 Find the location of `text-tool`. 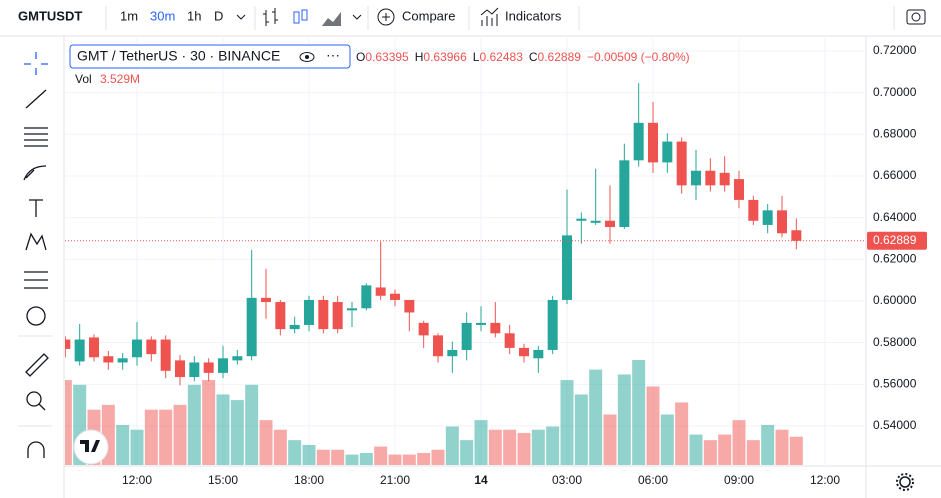

text-tool is located at coordinates (36, 208).